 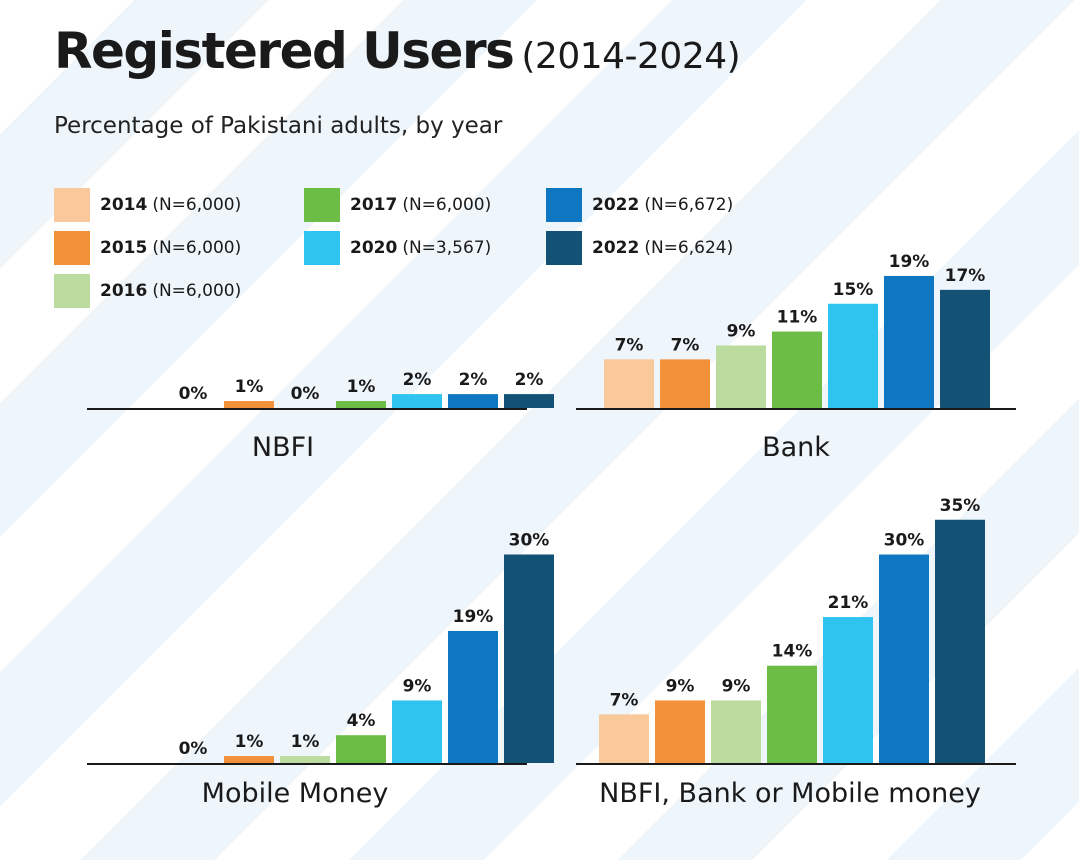 What do you see at coordinates (283, 447) in the screenshot?
I see `panel-title: NBFI` at bounding box center [283, 447].